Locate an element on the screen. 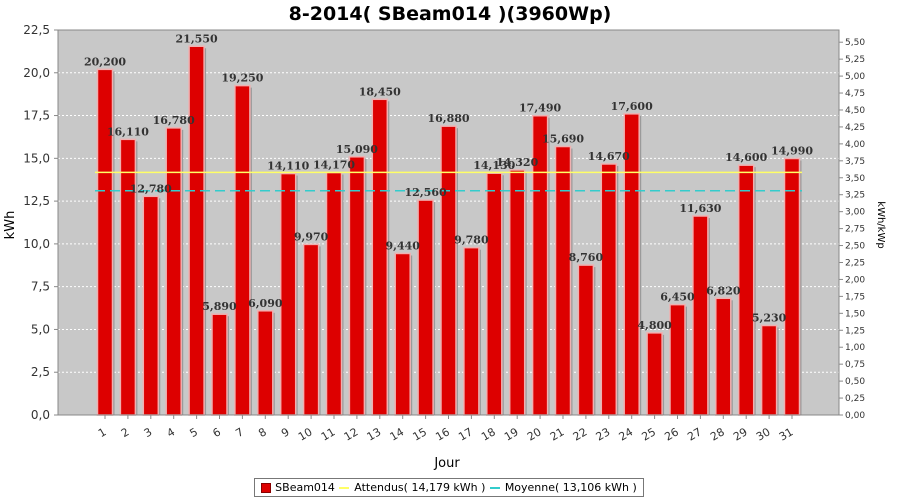 The width and height of the screenshot is (900, 500). y-right-tick-label: 5,25 is located at coordinates (855, 60).